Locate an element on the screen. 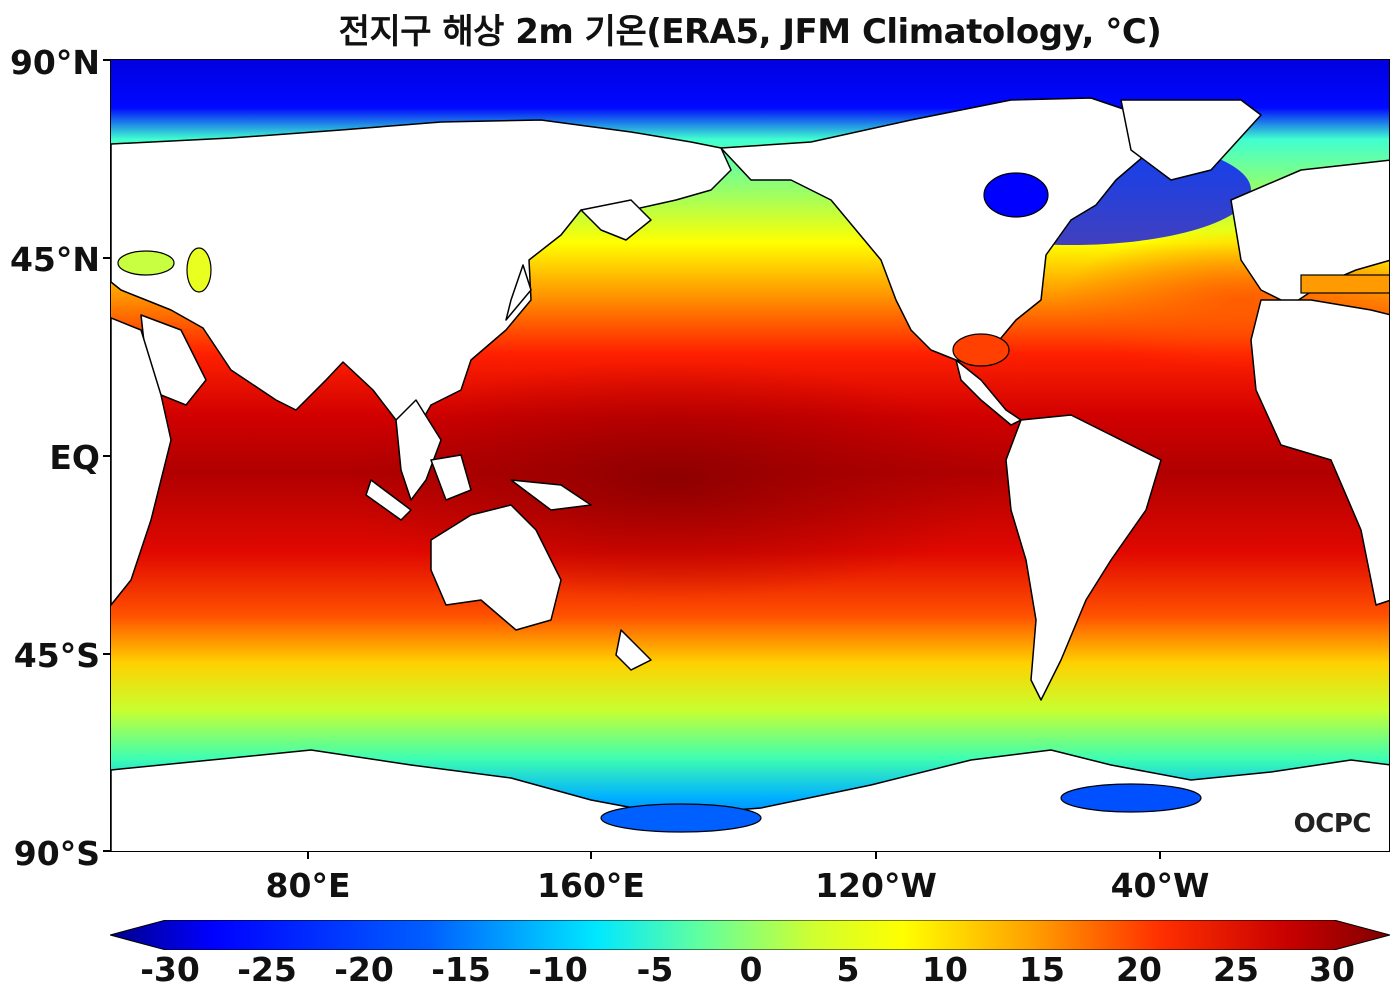 Image resolution: width=1400 pixels, height=1008 pixels. weddell-sea is located at coordinates (1131, 798).